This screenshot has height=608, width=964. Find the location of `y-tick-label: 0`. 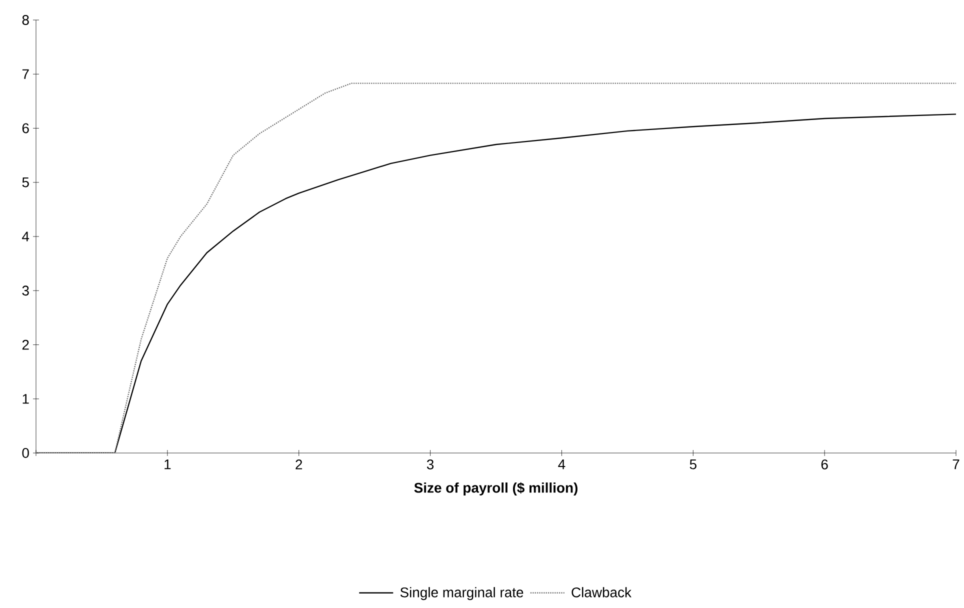

y-tick-label: 0 is located at coordinates (25, 453).